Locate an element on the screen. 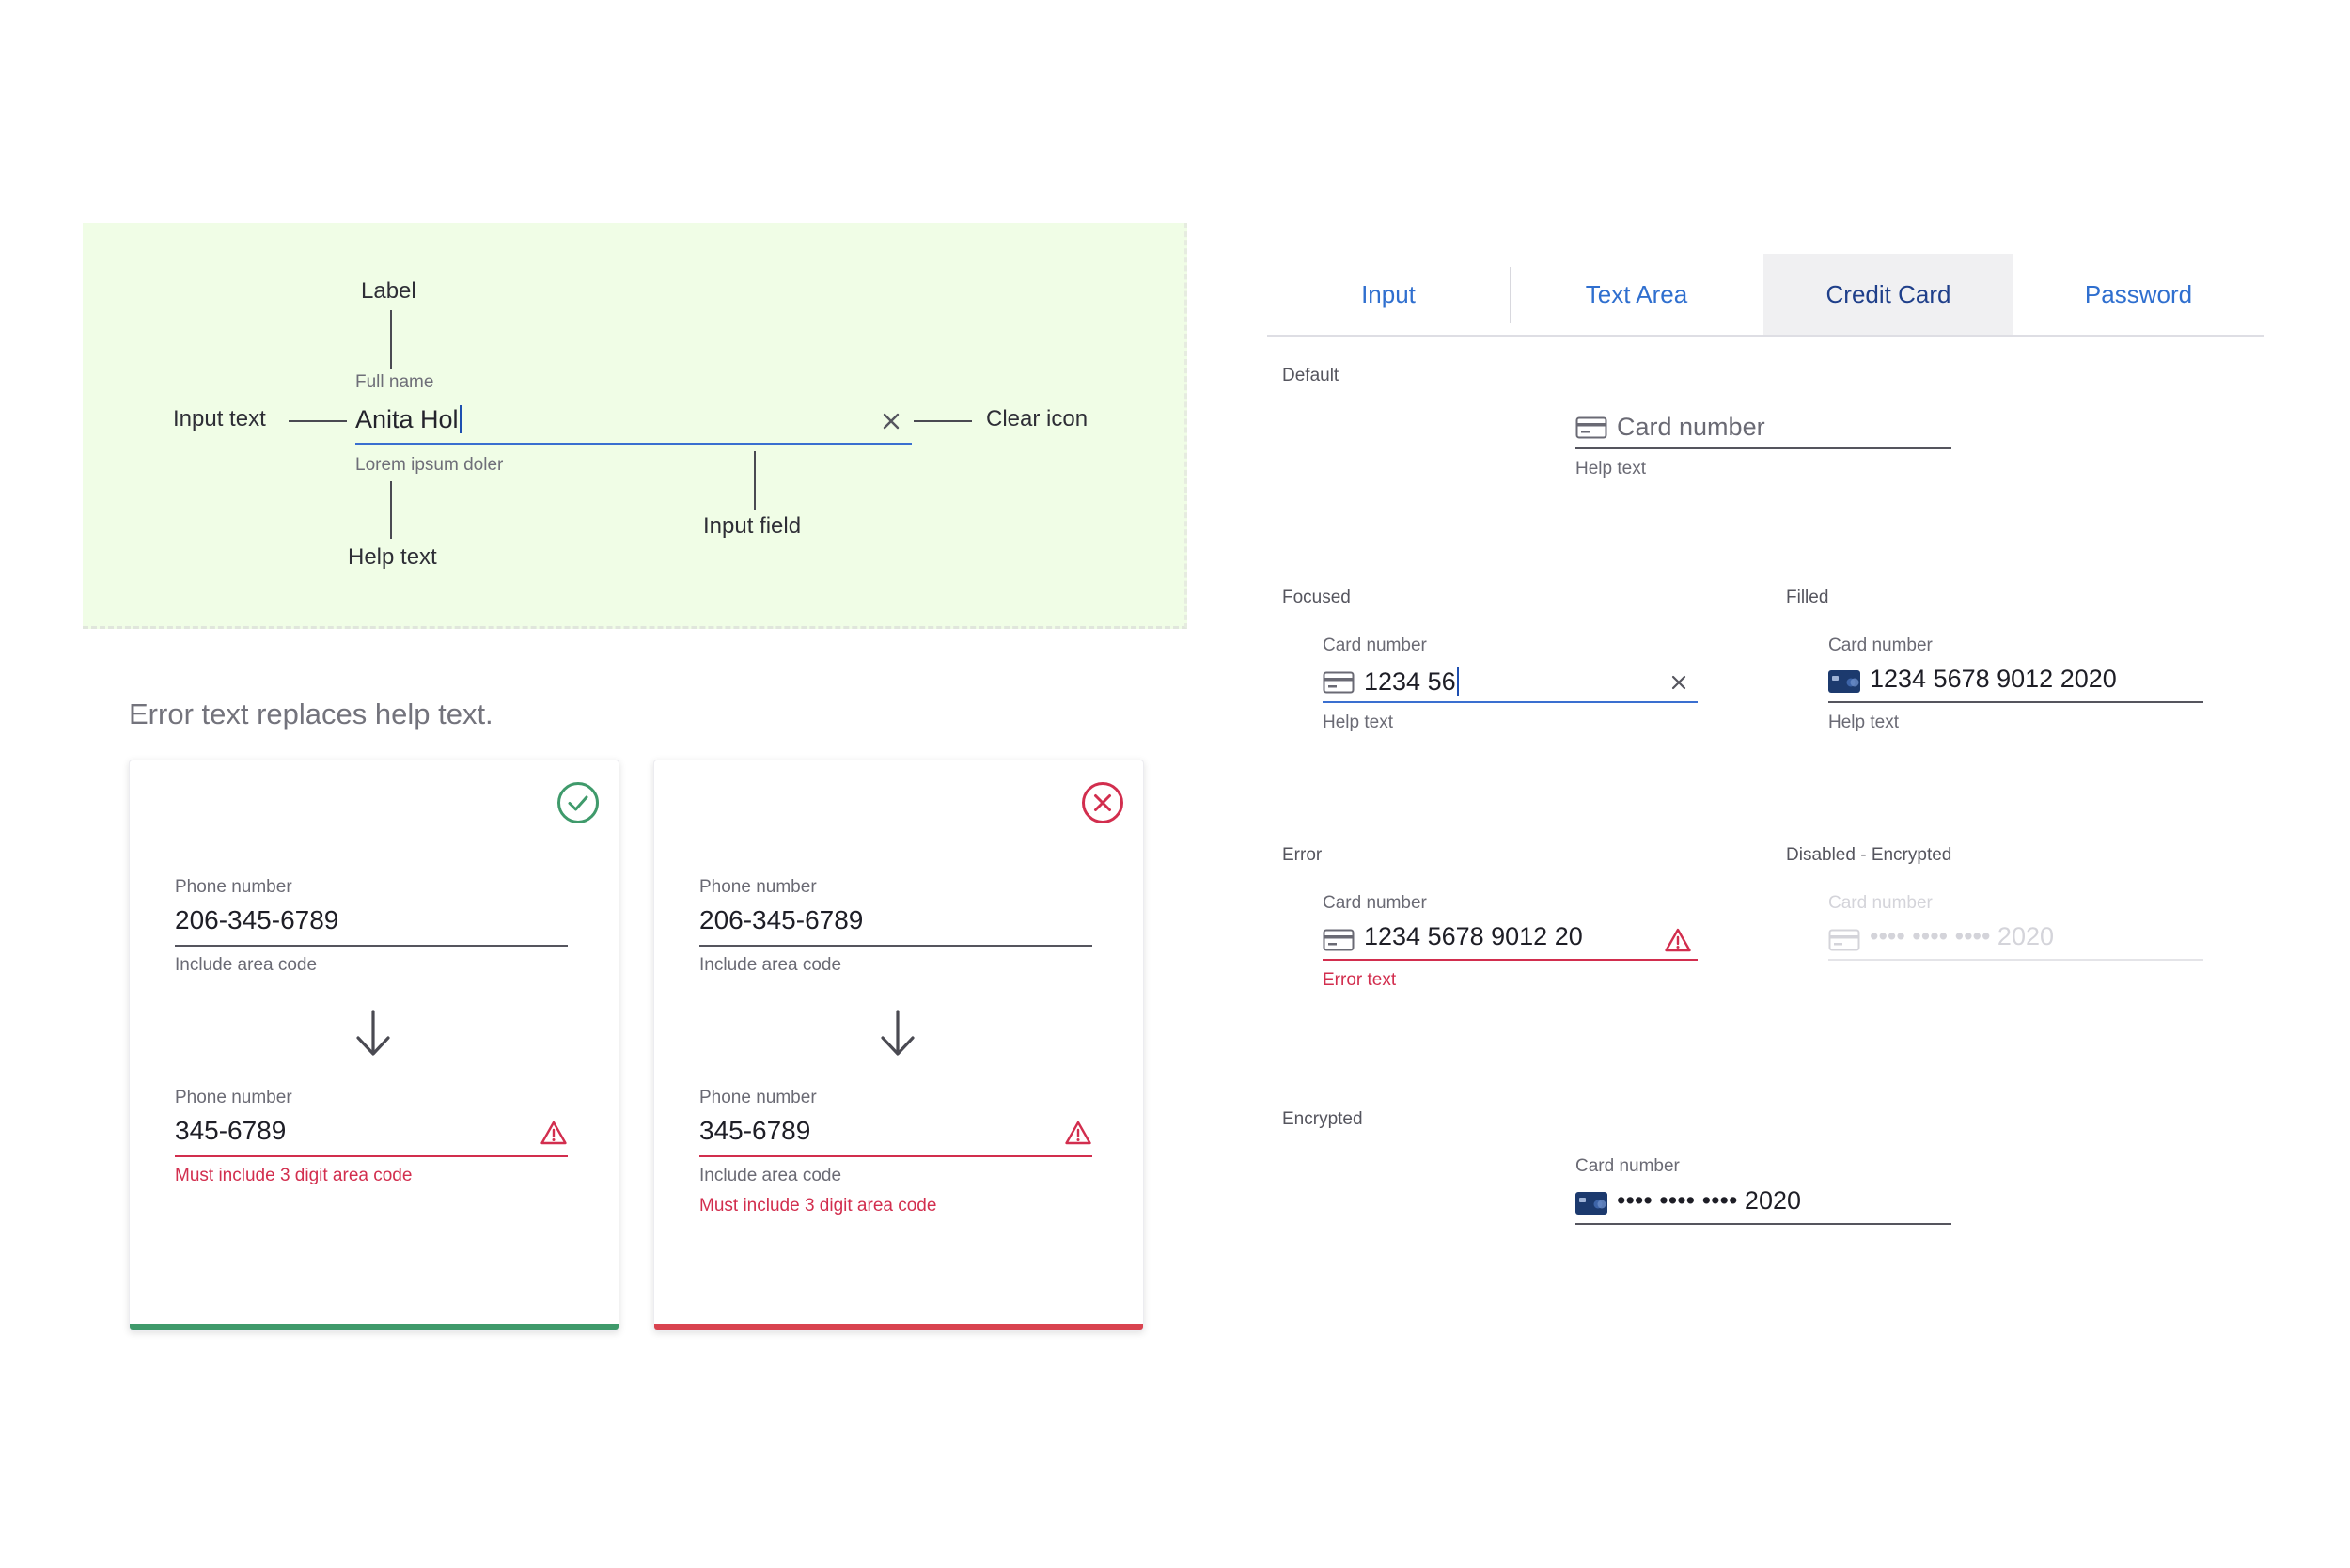 The height and width of the screenshot is (1568, 2350). component-tabs: Input Text Area Credit Card Password is located at coordinates (1765, 295).